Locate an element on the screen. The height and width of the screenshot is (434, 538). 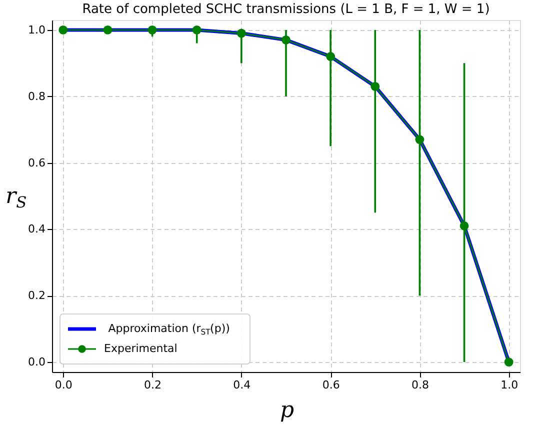
x-tick-label: 1.0 is located at coordinates (509, 385).